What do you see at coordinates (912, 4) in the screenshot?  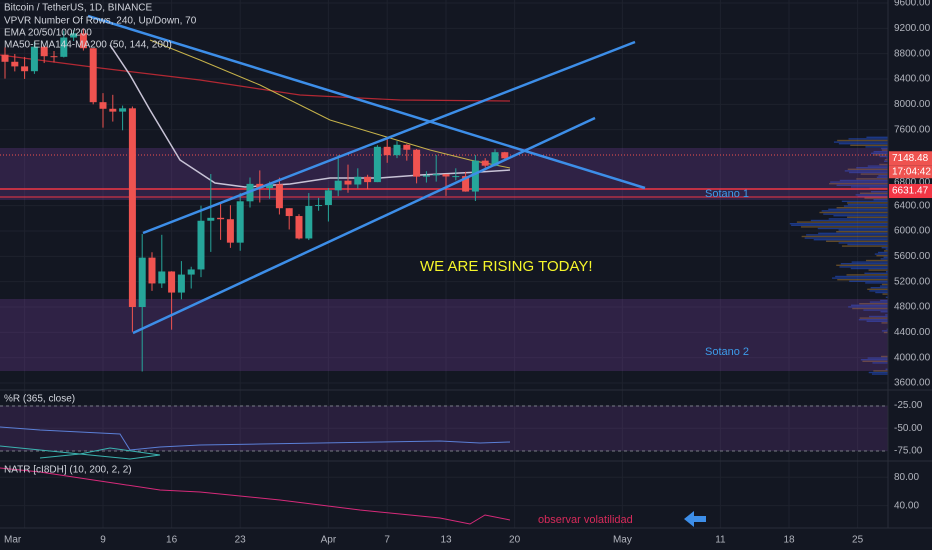 I see `y-tick-label: 9600.00` at bounding box center [912, 4].